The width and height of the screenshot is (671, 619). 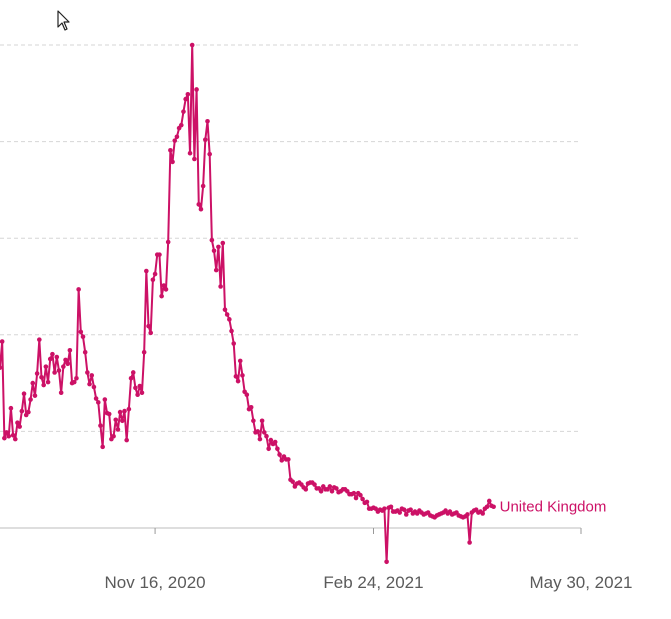 I want to click on x-tick-label: Feb 24, 2021, so click(x=373, y=582).